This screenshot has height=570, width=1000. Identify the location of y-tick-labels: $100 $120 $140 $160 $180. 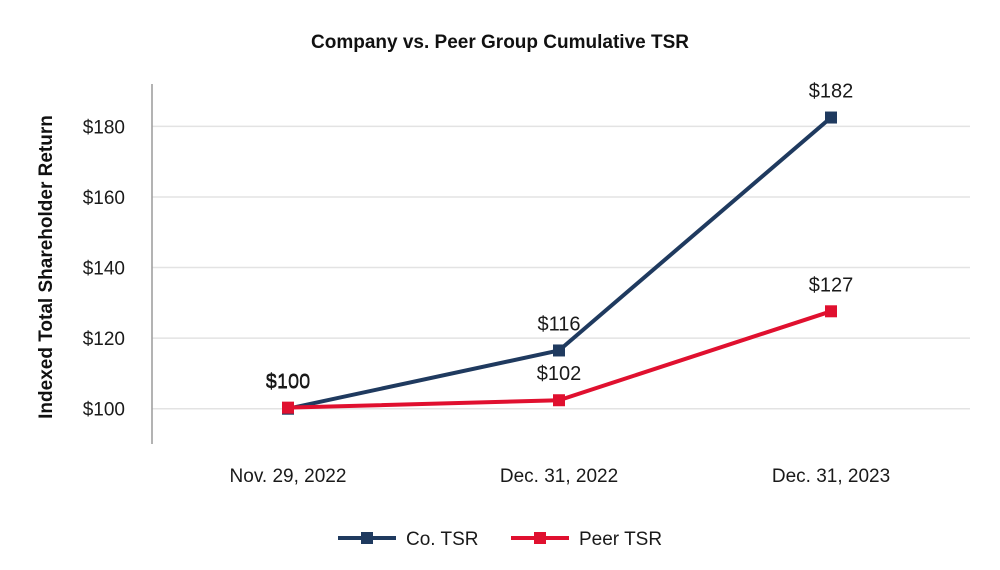
(104, 268).